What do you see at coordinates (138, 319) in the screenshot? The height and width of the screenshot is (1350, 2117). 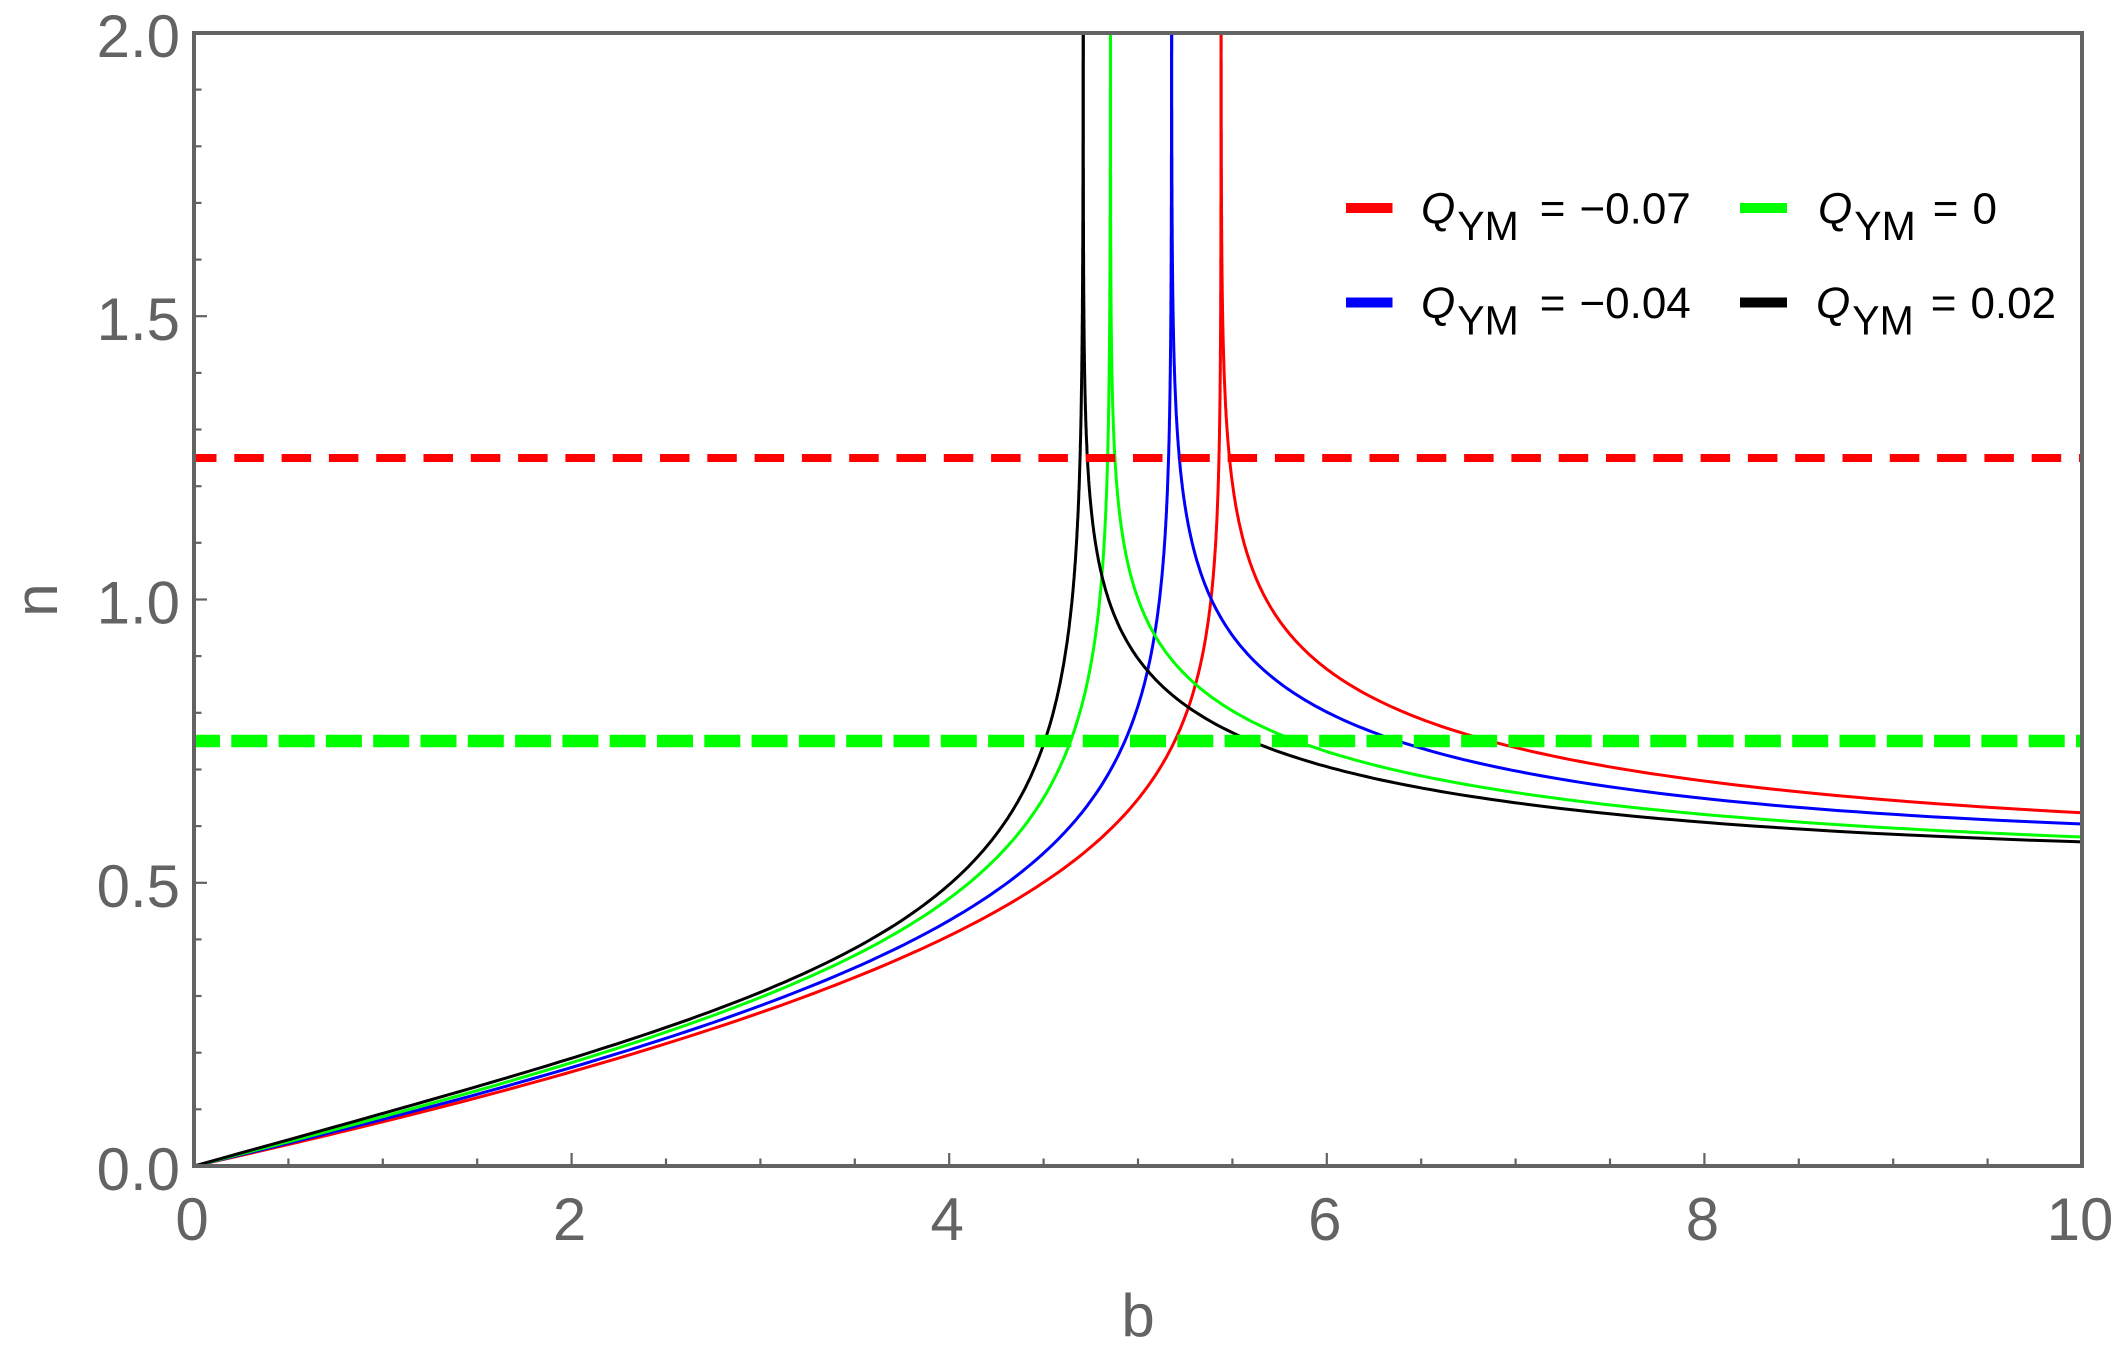 I see `svg-text: 1.5` at bounding box center [138, 319].